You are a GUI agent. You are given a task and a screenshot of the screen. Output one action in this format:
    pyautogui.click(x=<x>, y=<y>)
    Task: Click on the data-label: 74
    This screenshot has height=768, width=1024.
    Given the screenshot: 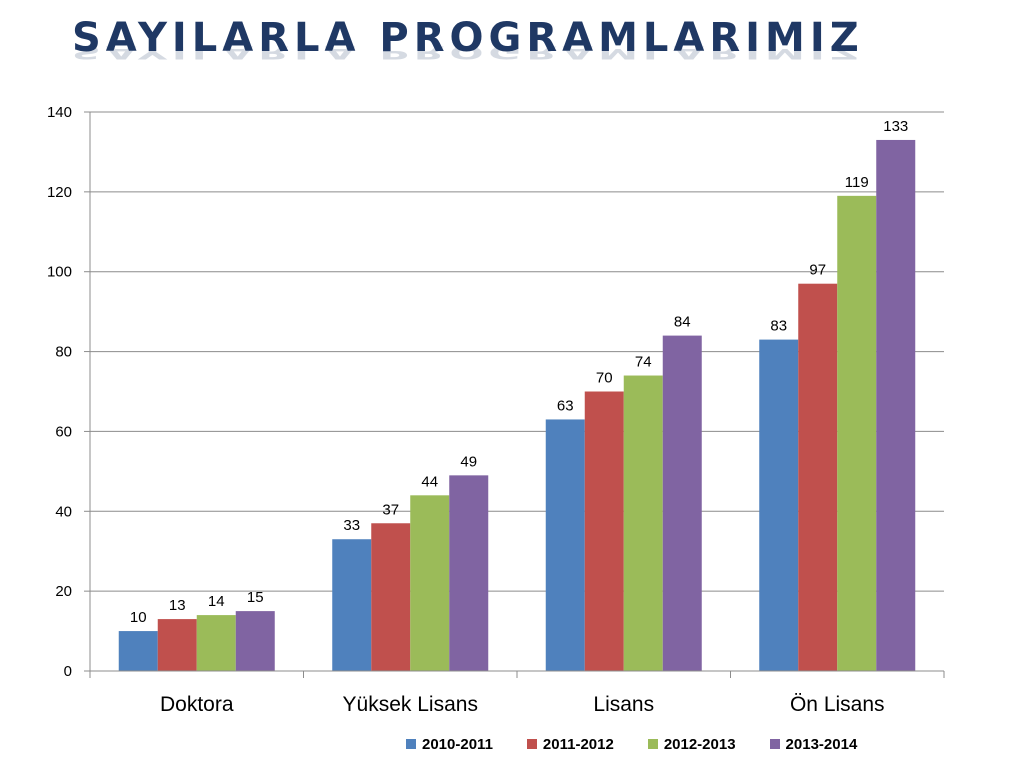 What is the action you would take?
    pyautogui.click(x=643, y=362)
    